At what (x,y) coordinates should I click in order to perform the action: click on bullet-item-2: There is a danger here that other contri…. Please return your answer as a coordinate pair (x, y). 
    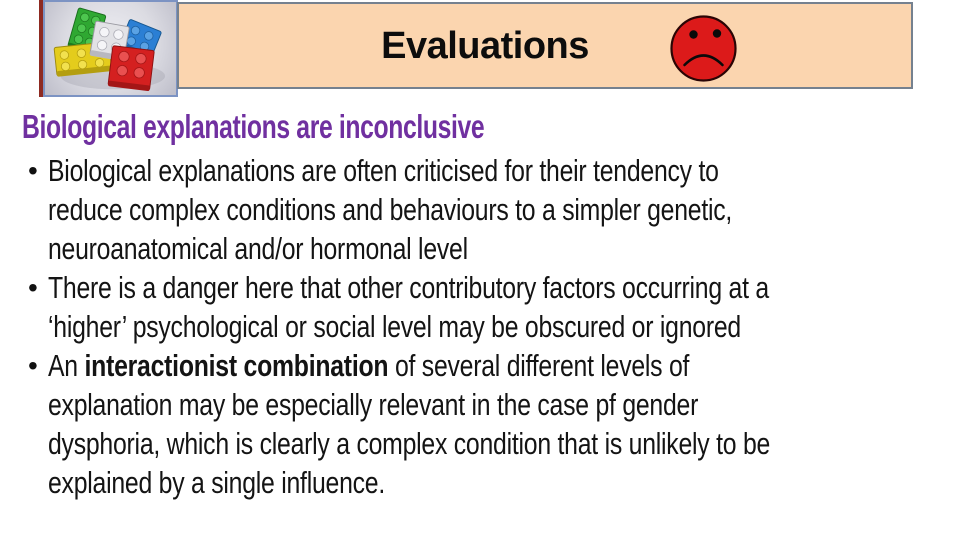
    Looking at the image, I should click on (493, 307).